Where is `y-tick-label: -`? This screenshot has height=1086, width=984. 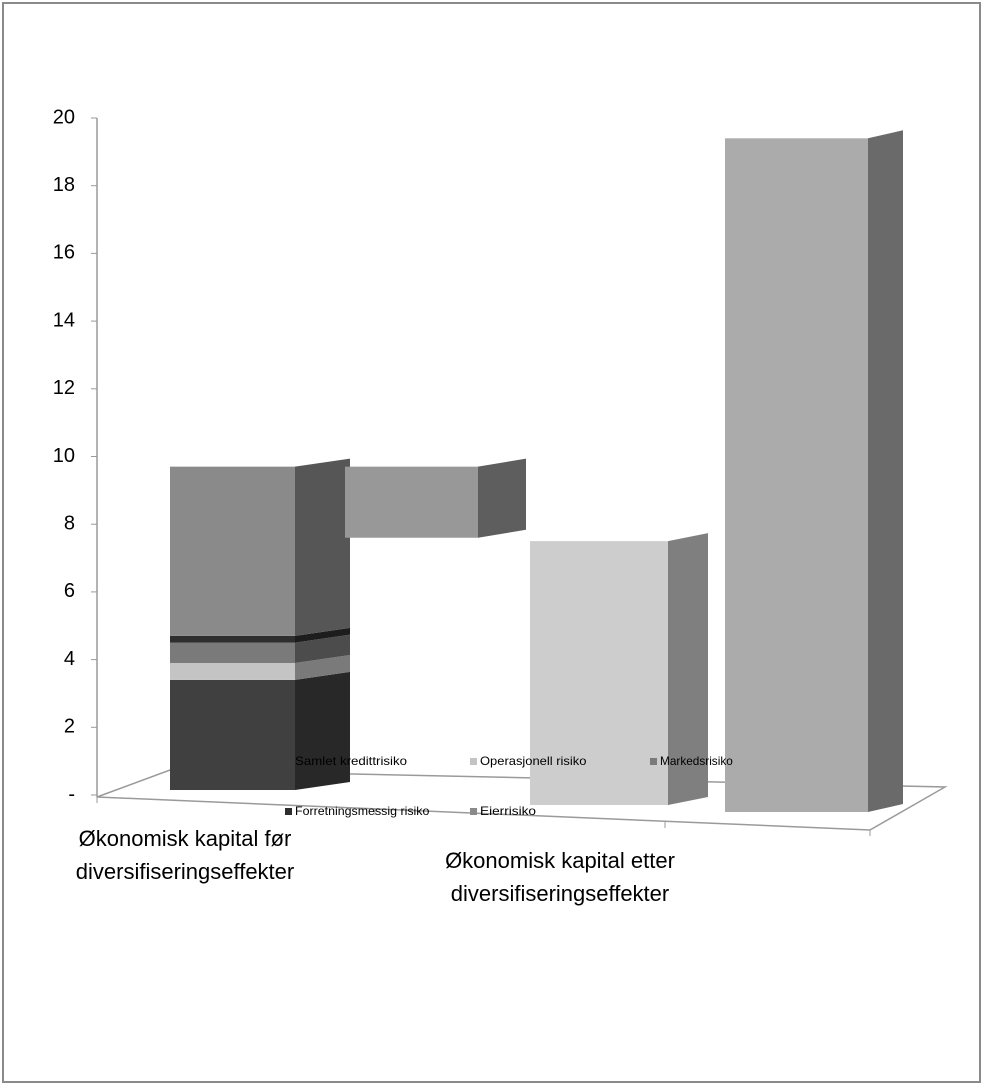 y-tick-label: - is located at coordinates (71, 794).